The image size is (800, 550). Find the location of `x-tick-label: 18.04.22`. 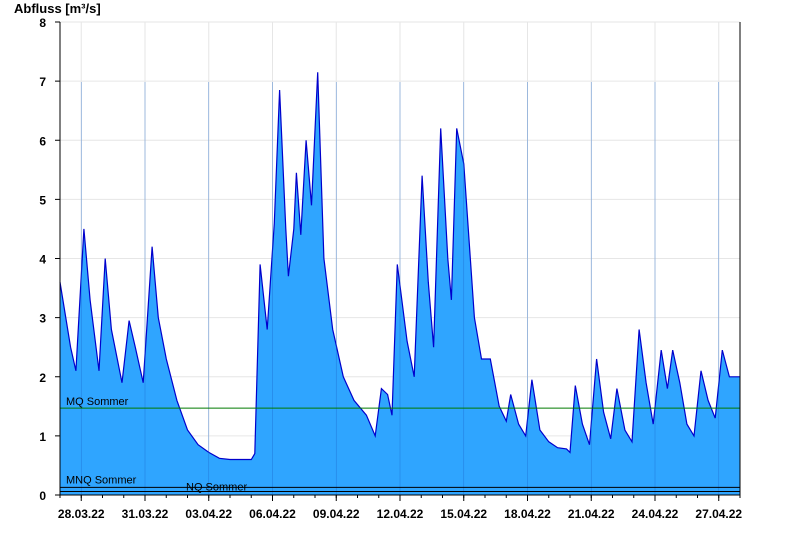

x-tick-label: 18.04.22 is located at coordinates (527, 514).